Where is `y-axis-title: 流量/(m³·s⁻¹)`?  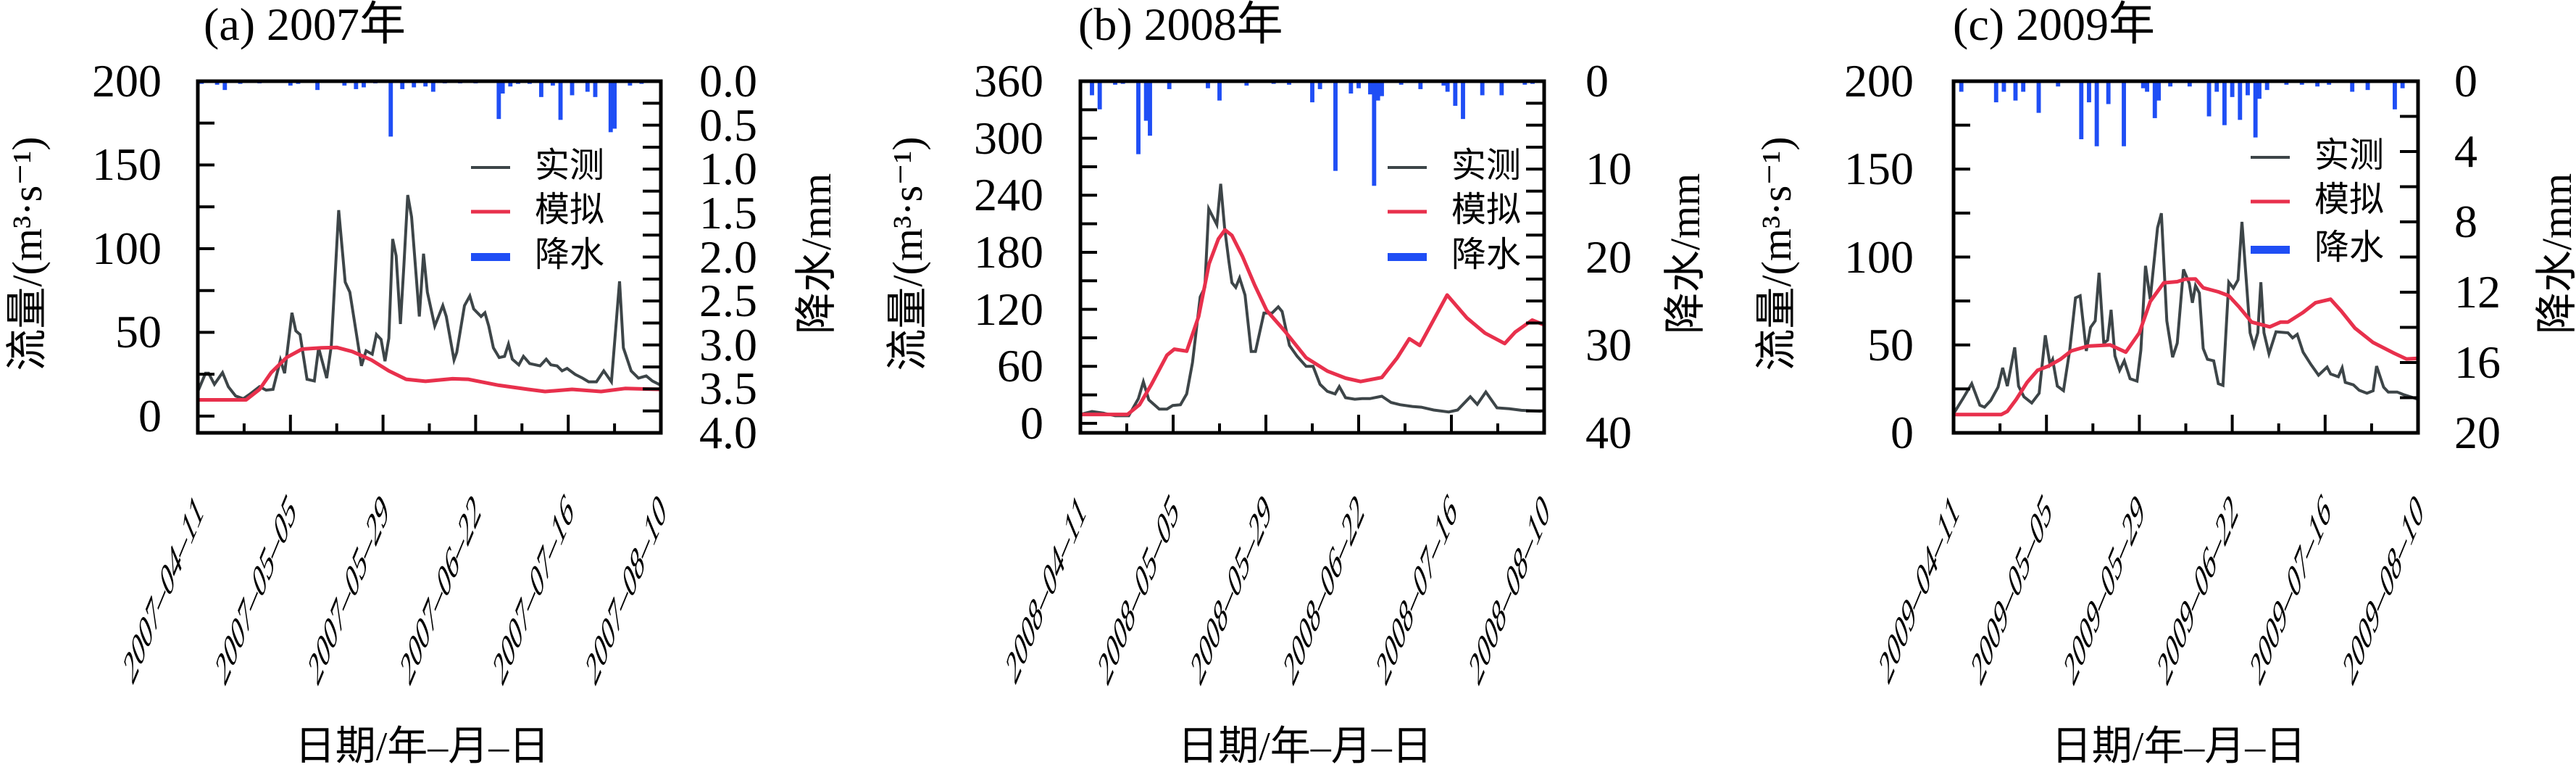 y-axis-title: 流量/(m³·s⁻¹) is located at coordinates (907, 253).